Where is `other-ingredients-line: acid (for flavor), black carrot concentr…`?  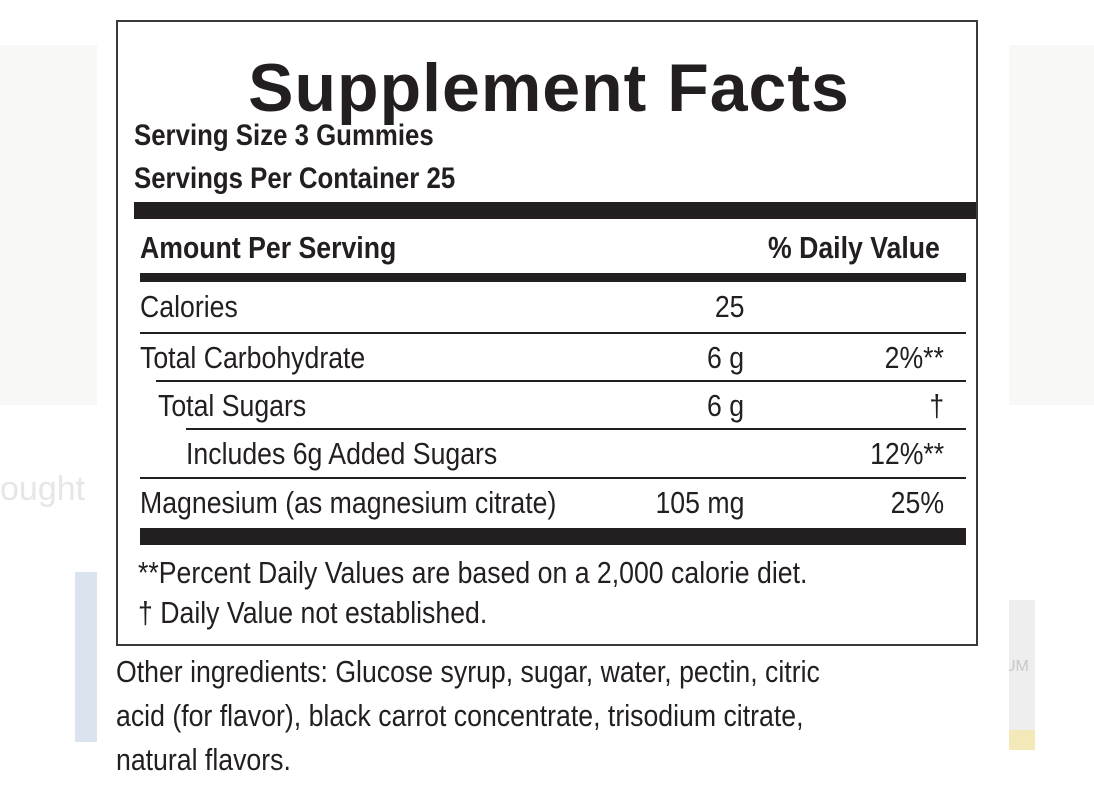 other-ingredients-line: acid (for flavor), black carrot concentr… is located at coordinates (460, 715).